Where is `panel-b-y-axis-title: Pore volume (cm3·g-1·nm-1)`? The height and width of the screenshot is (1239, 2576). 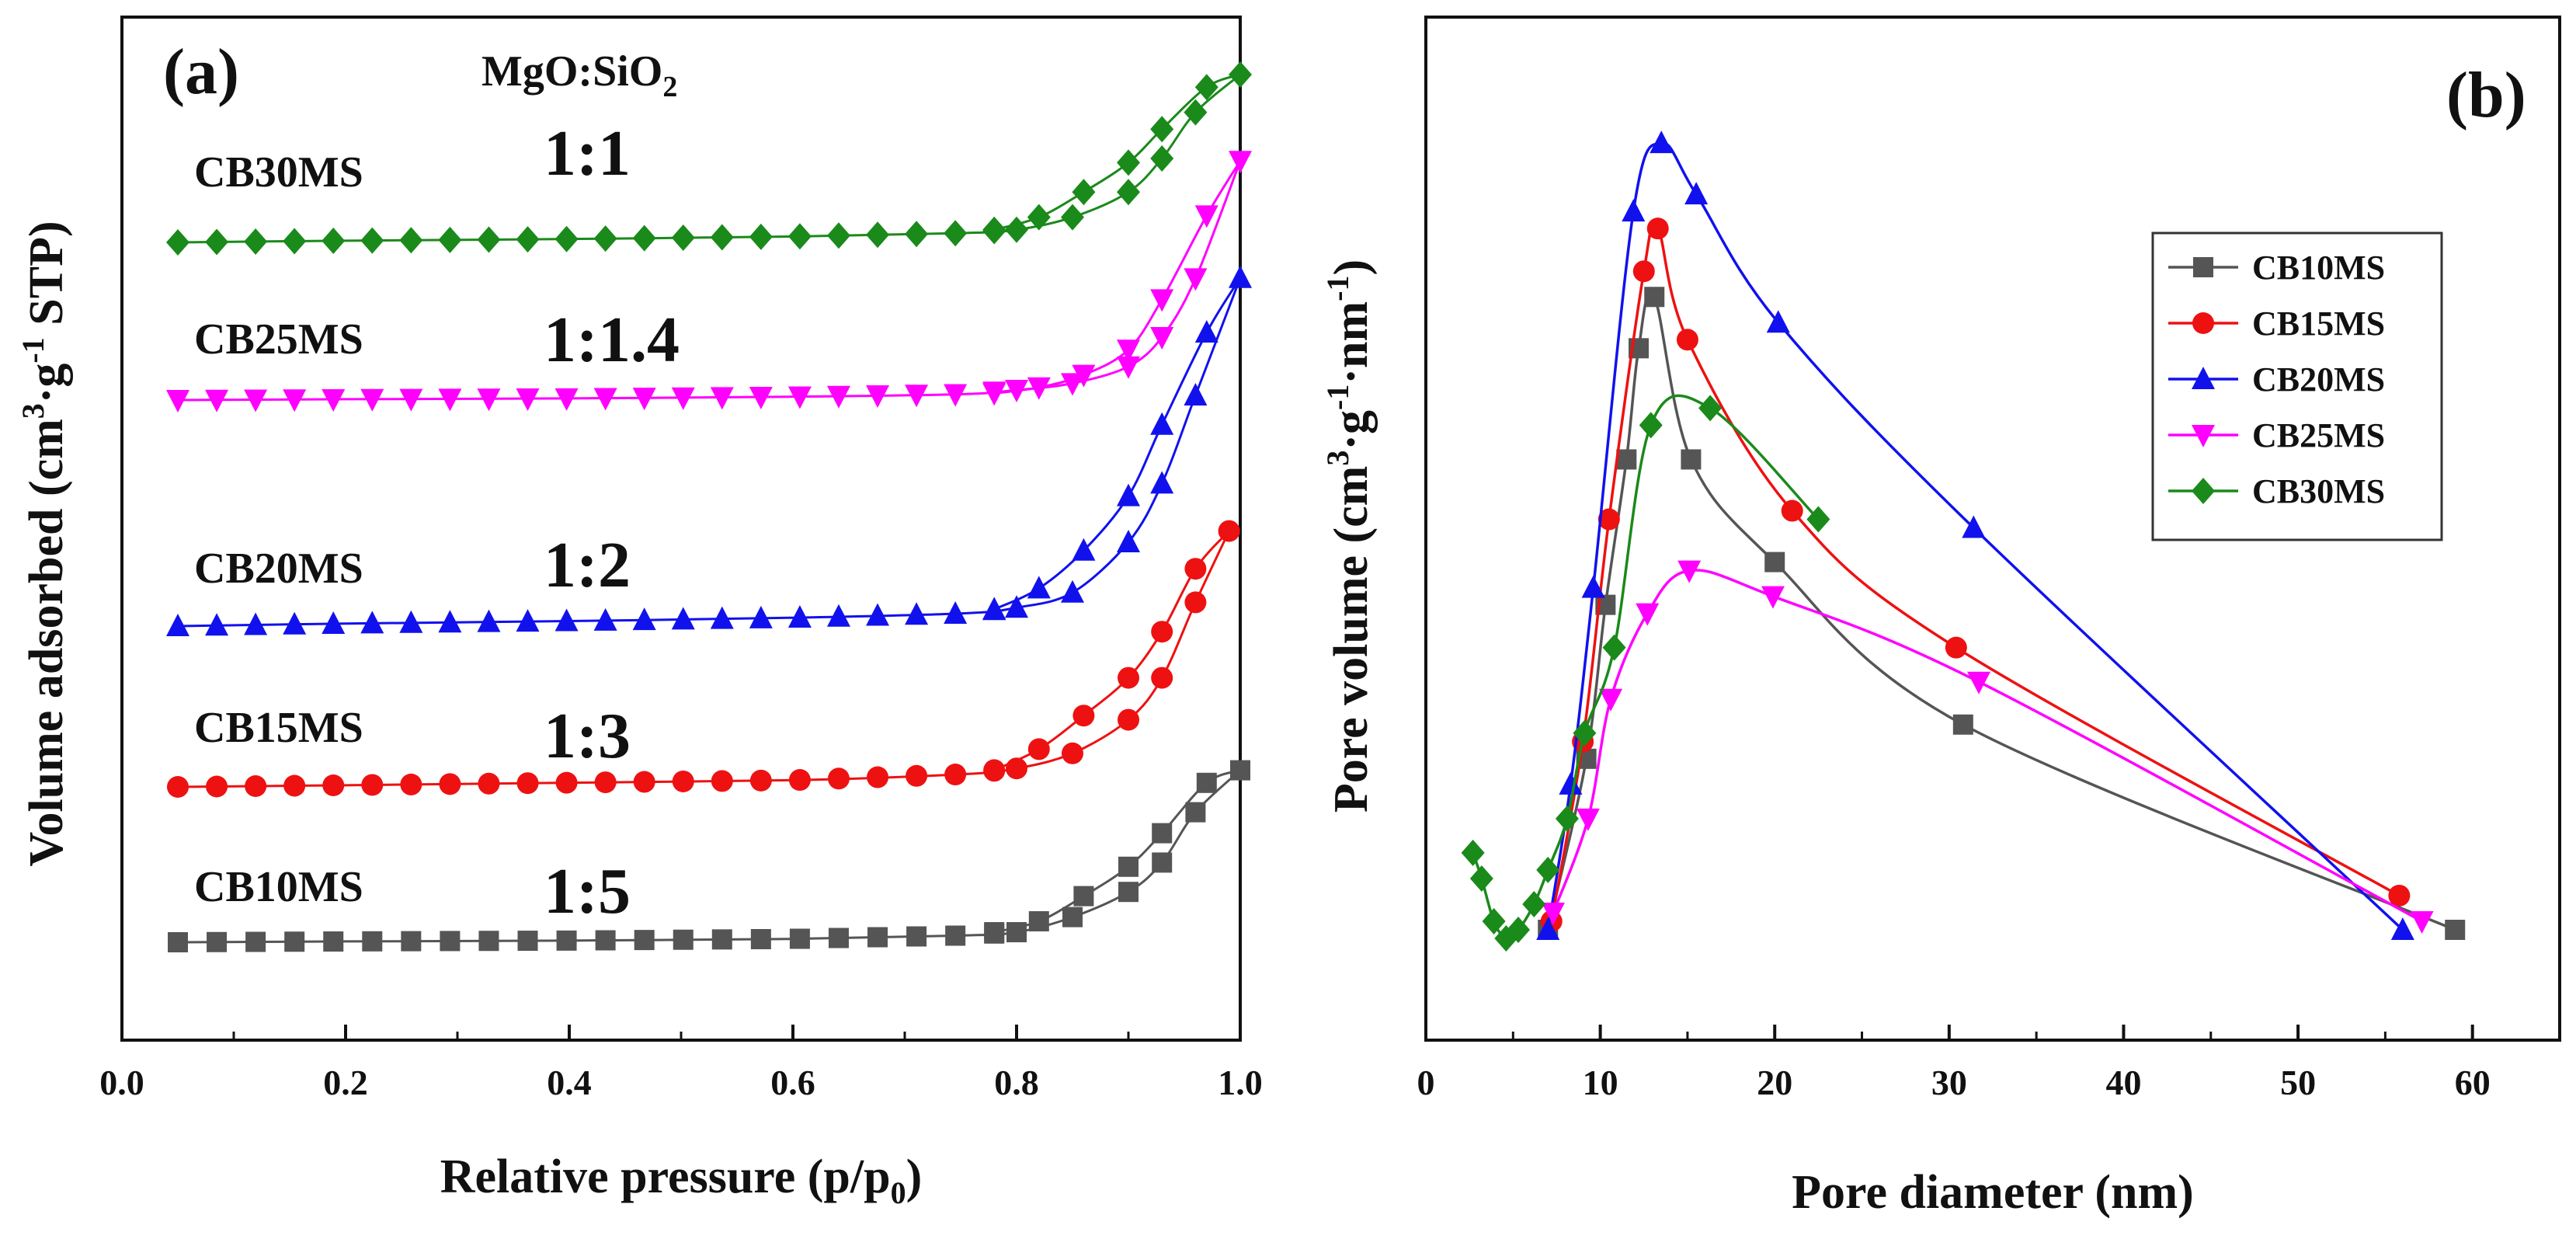
panel-b-y-axis-title: Pore volume (cm3·g-1·nm-1) is located at coordinates (1349, 536).